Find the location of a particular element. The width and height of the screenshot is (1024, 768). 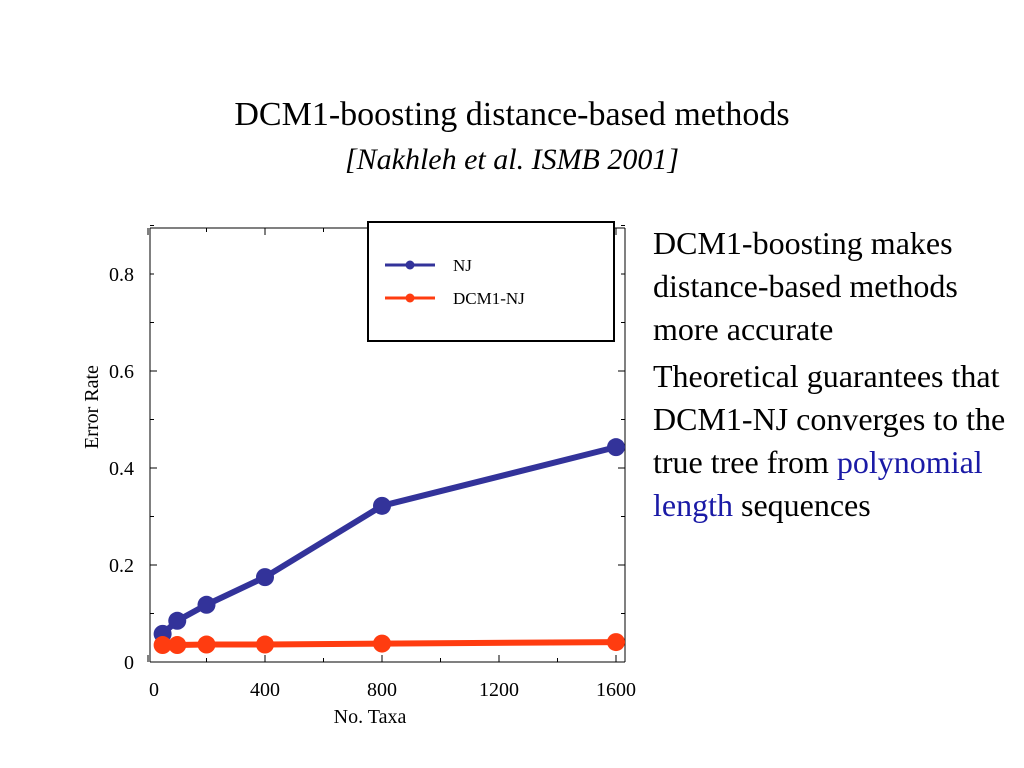

y-tick-label: 0.2 is located at coordinates (121, 566).